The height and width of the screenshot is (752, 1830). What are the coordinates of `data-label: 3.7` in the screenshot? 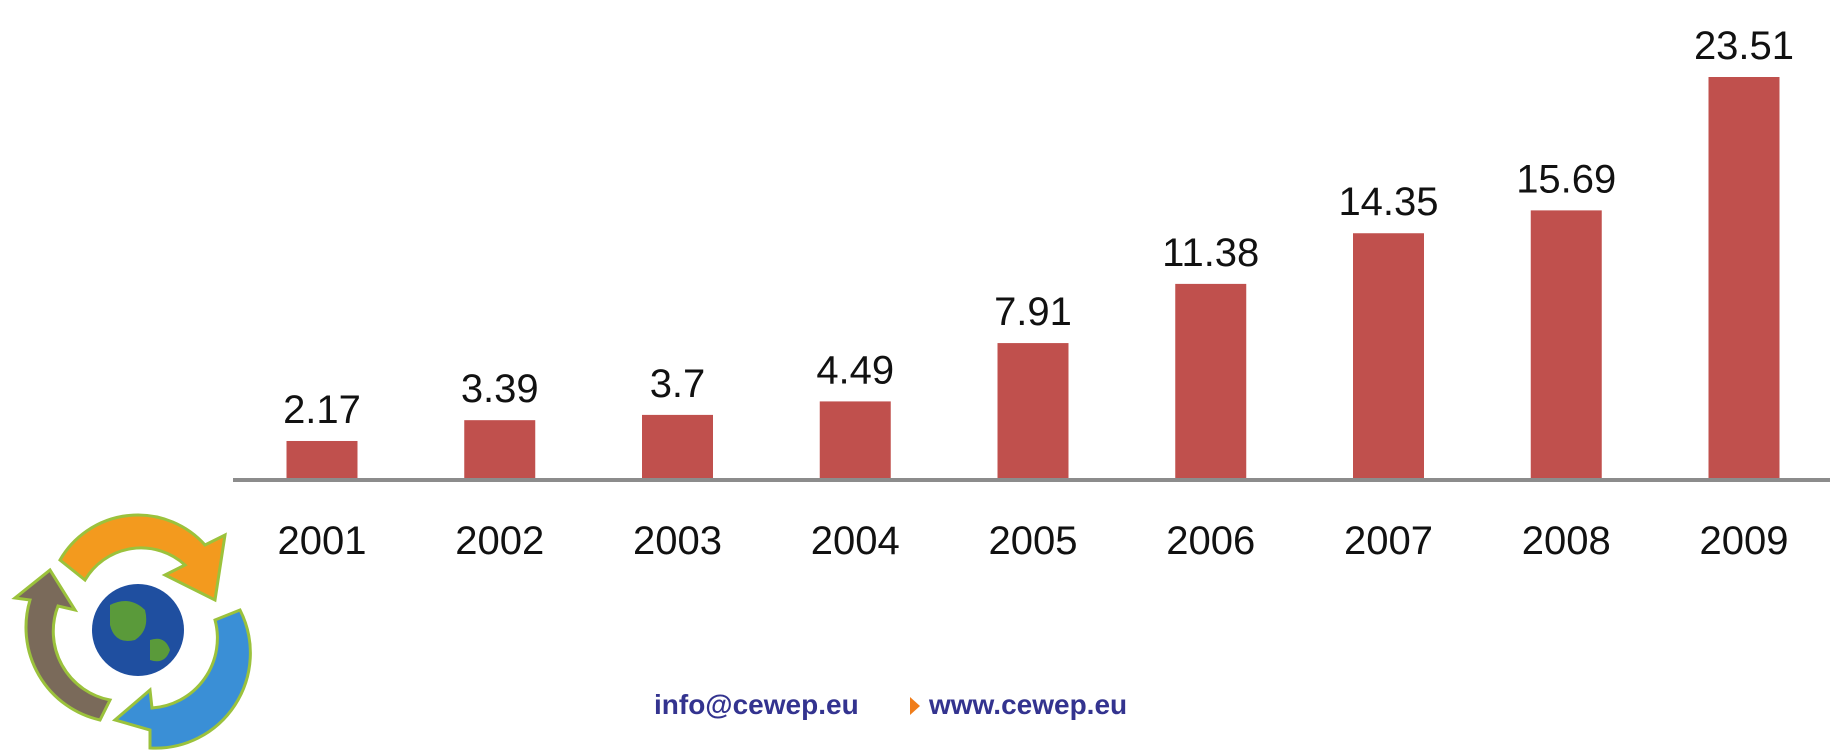 It's located at (678, 384).